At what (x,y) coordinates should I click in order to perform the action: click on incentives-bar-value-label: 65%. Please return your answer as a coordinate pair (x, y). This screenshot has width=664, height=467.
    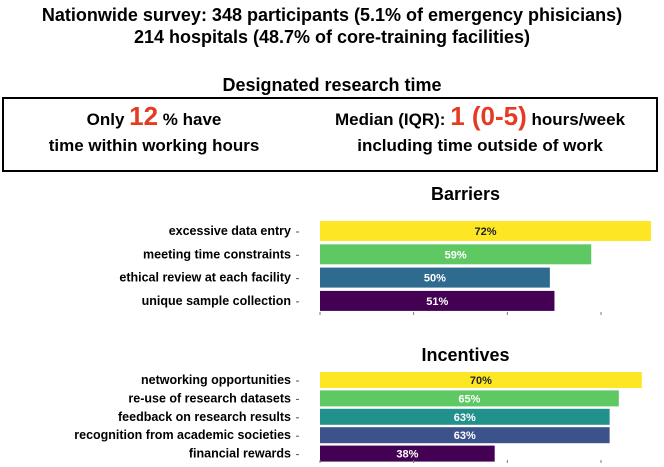
    Looking at the image, I should click on (469, 399).